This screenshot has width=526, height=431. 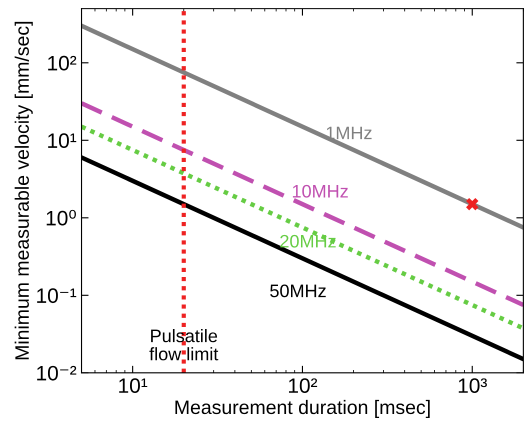 What do you see at coordinates (302, 409) in the screenshot?
I see `x-axis-title: Measurement duration [msec]` at bounding box center [302, 409].